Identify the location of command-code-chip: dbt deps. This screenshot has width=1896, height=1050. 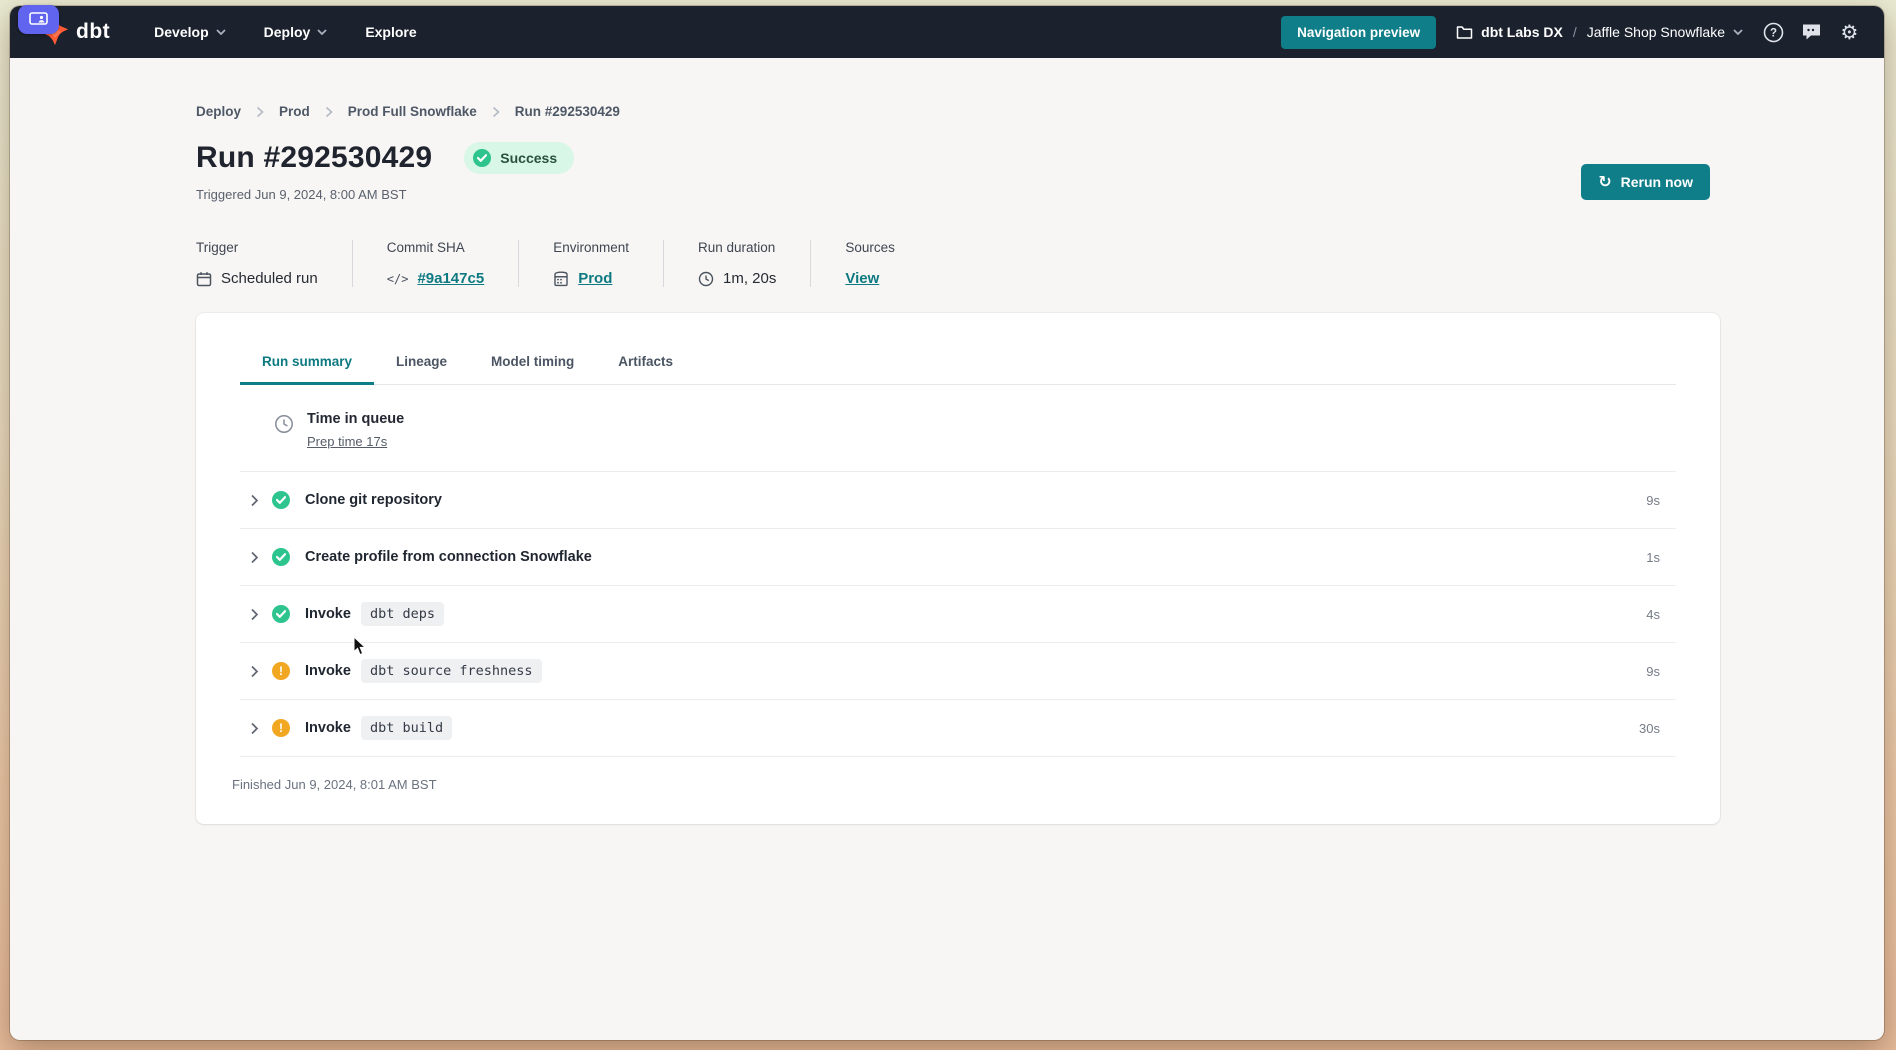
(402, 614).